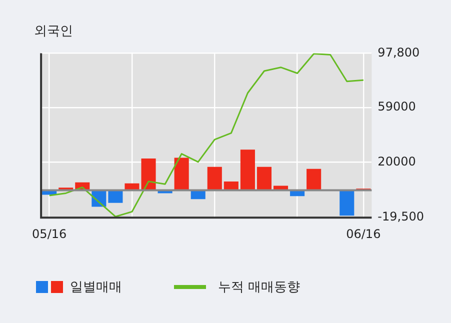 The width and height of the screenshot is (451, 323). I want to click on chart-title: 외국인, so click(53, 31).